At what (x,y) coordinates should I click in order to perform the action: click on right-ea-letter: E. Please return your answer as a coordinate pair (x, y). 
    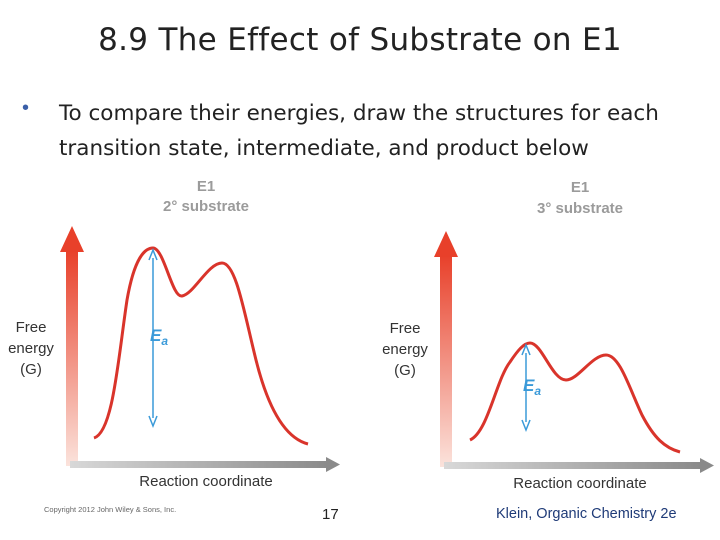
    Looking at the image, I should click on (529, 385).